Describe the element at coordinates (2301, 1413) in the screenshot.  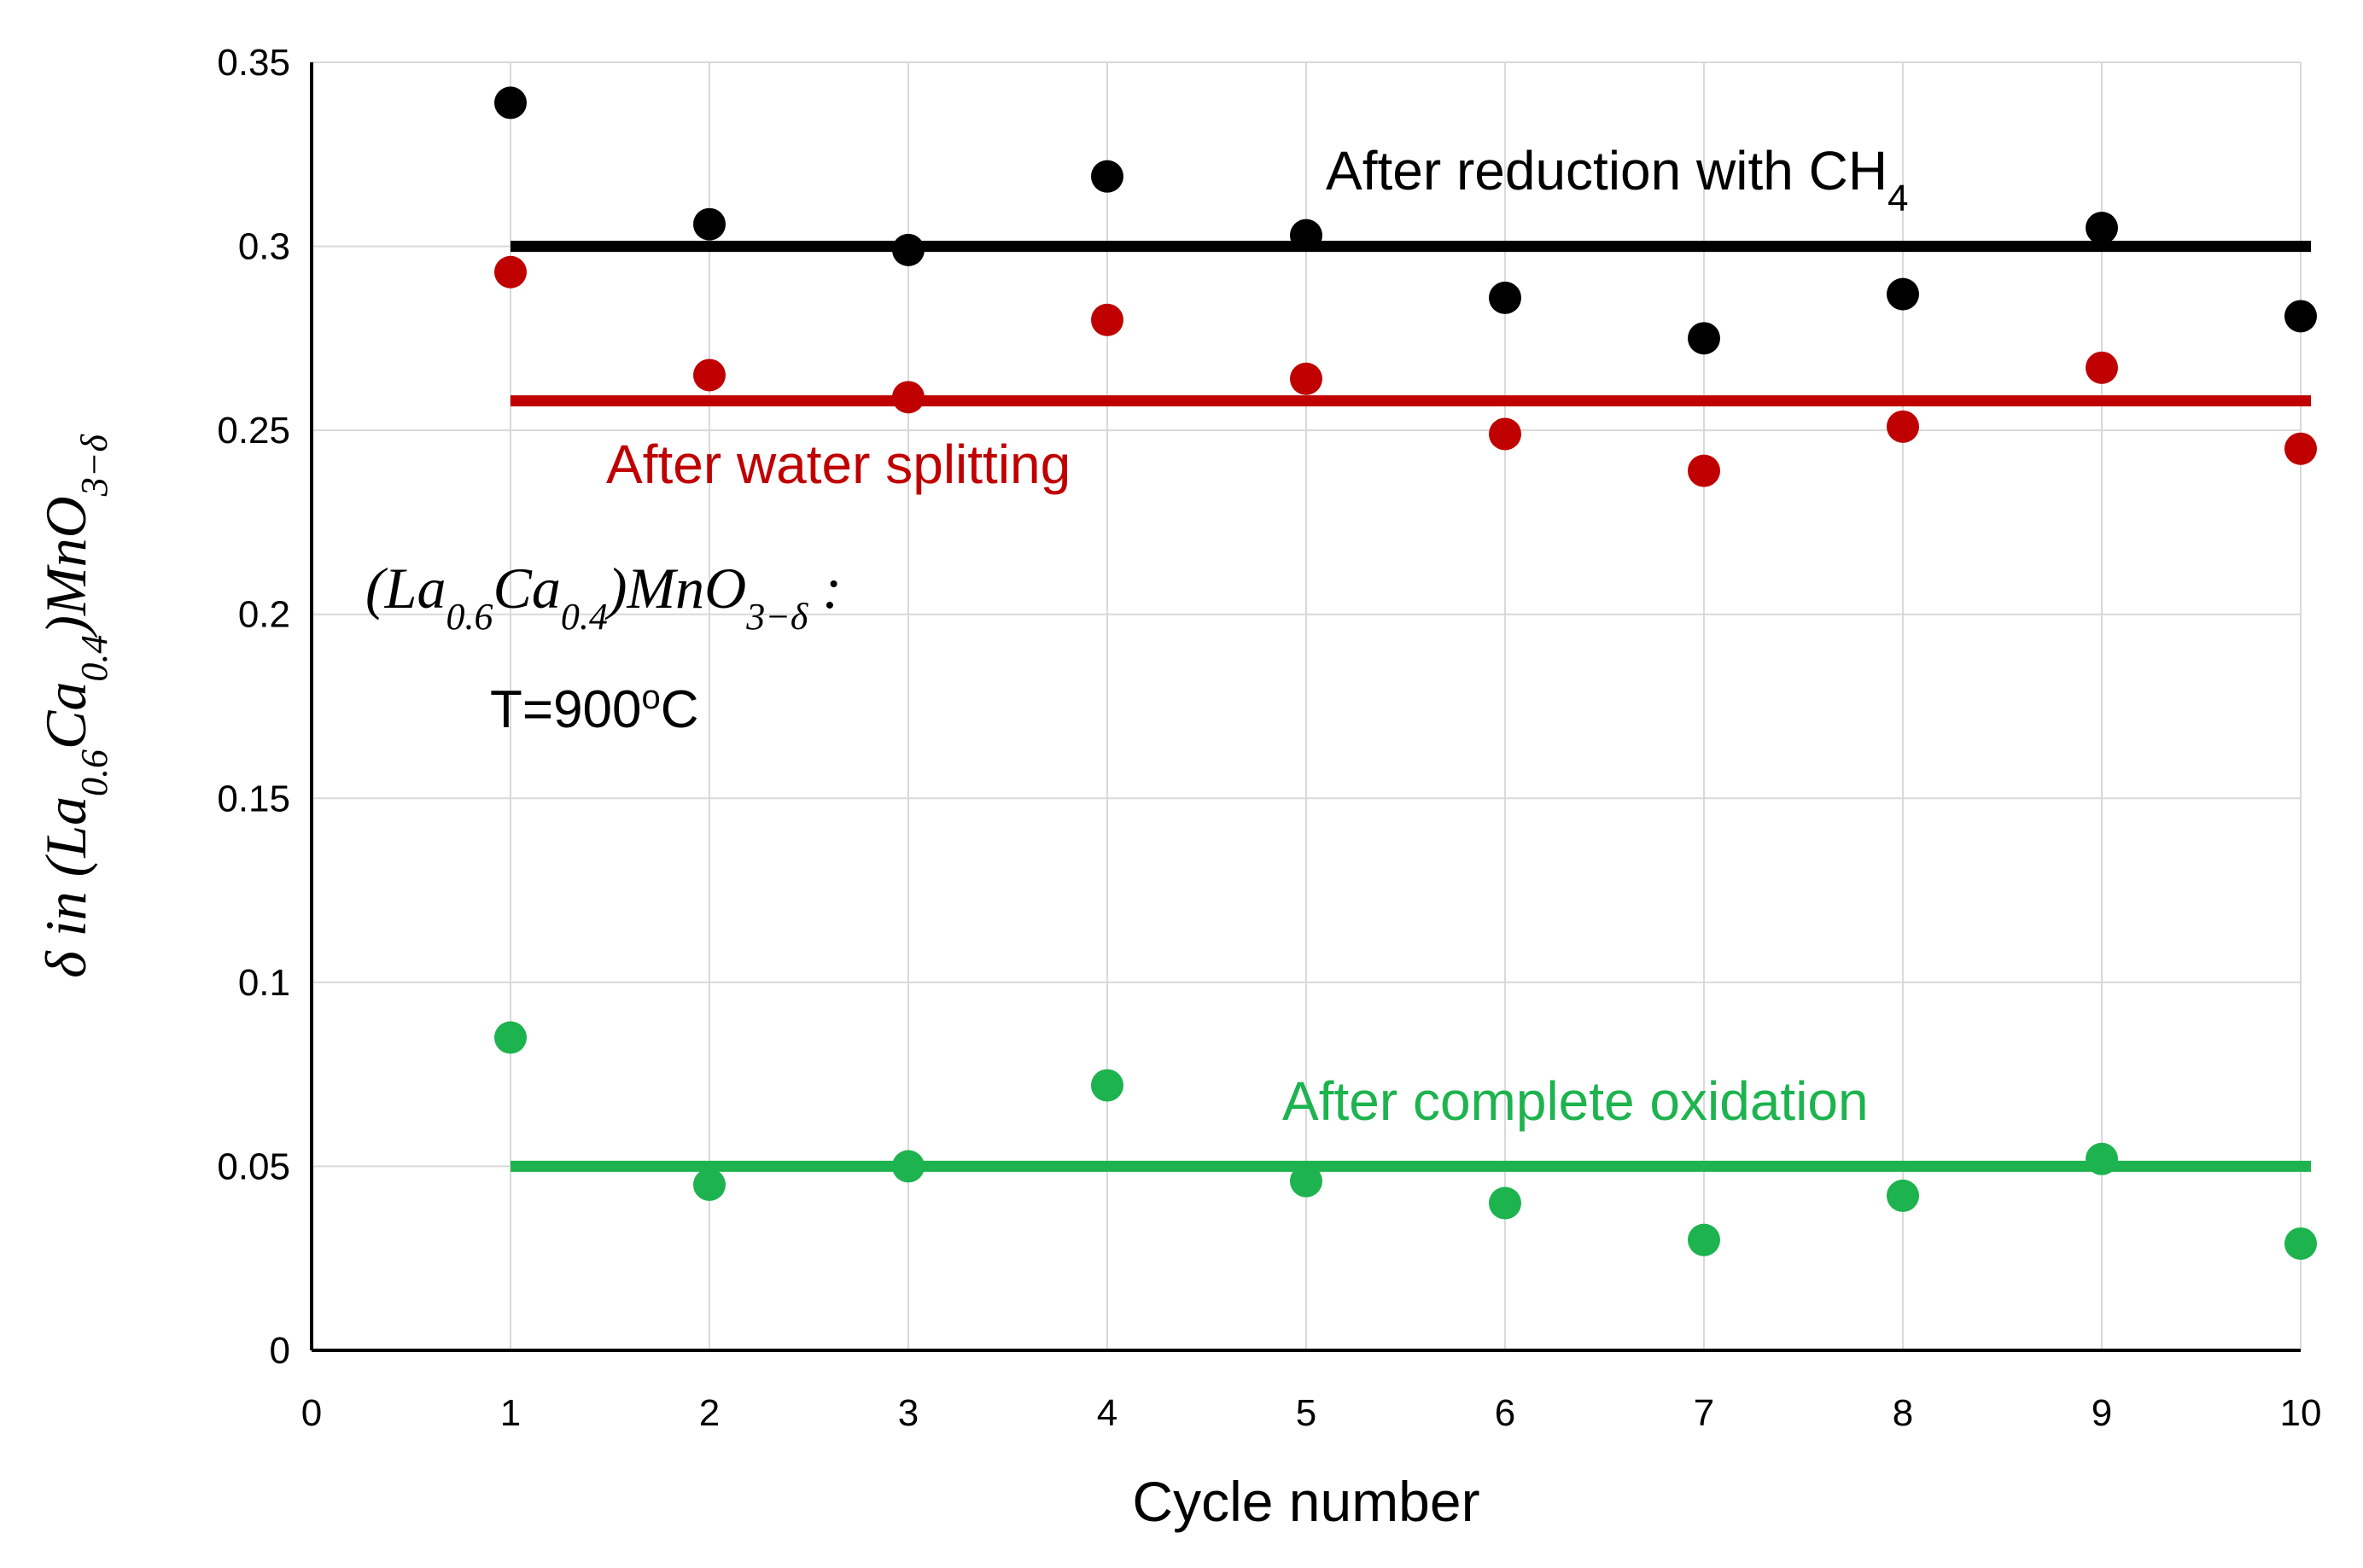
I see `x-tick-label: 10` at that location.